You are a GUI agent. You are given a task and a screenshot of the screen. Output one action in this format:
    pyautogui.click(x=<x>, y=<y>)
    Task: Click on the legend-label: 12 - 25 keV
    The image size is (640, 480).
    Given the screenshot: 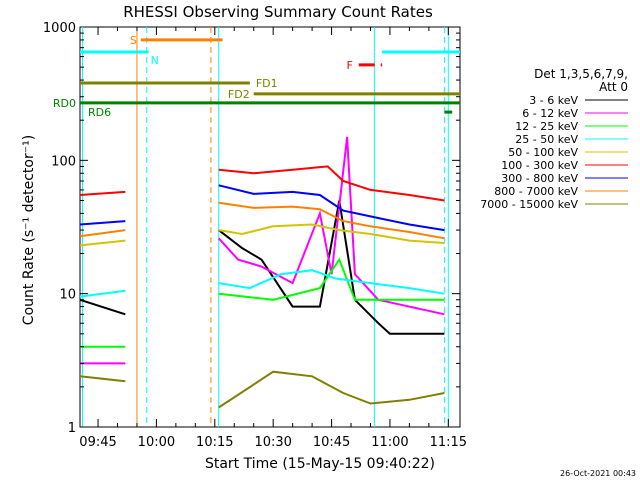 What is the action you would take?
    pyautogui.click(x=546, y=126)
    